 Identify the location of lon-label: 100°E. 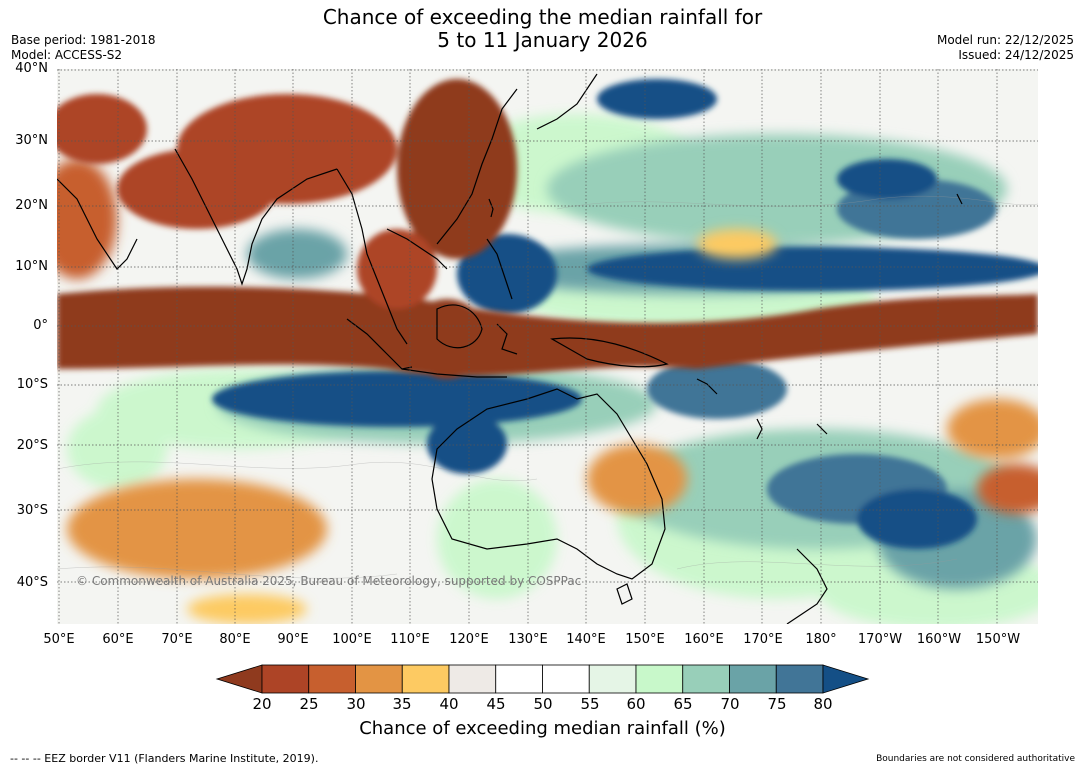
(352, 639).